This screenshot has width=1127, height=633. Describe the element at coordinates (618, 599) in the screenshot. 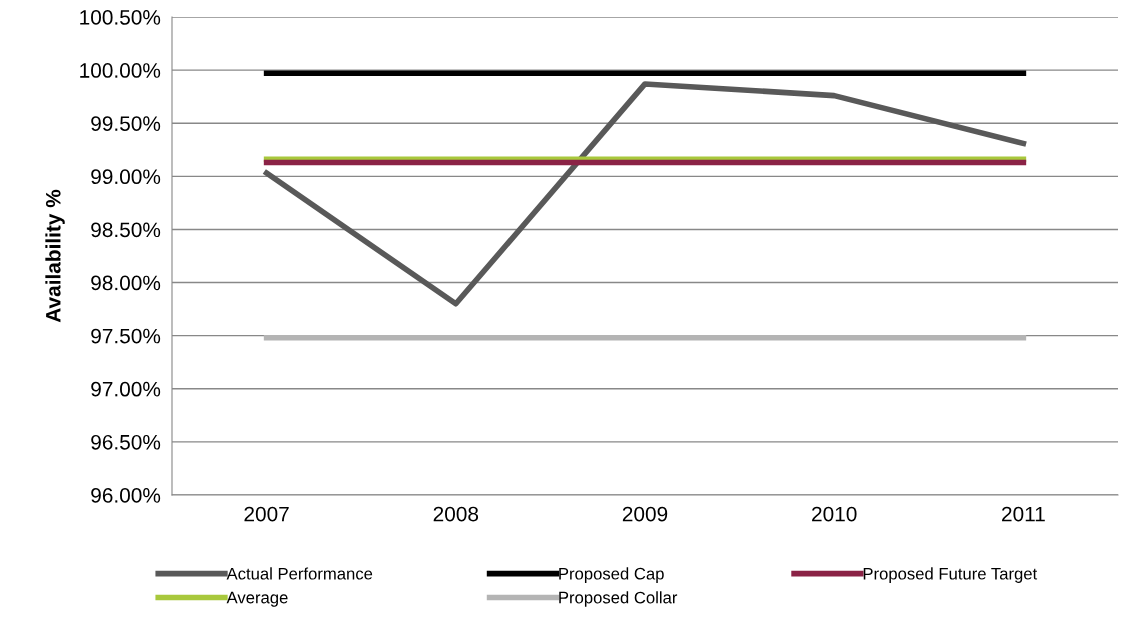

I see `legend-label: Proposed Collar` at that location.